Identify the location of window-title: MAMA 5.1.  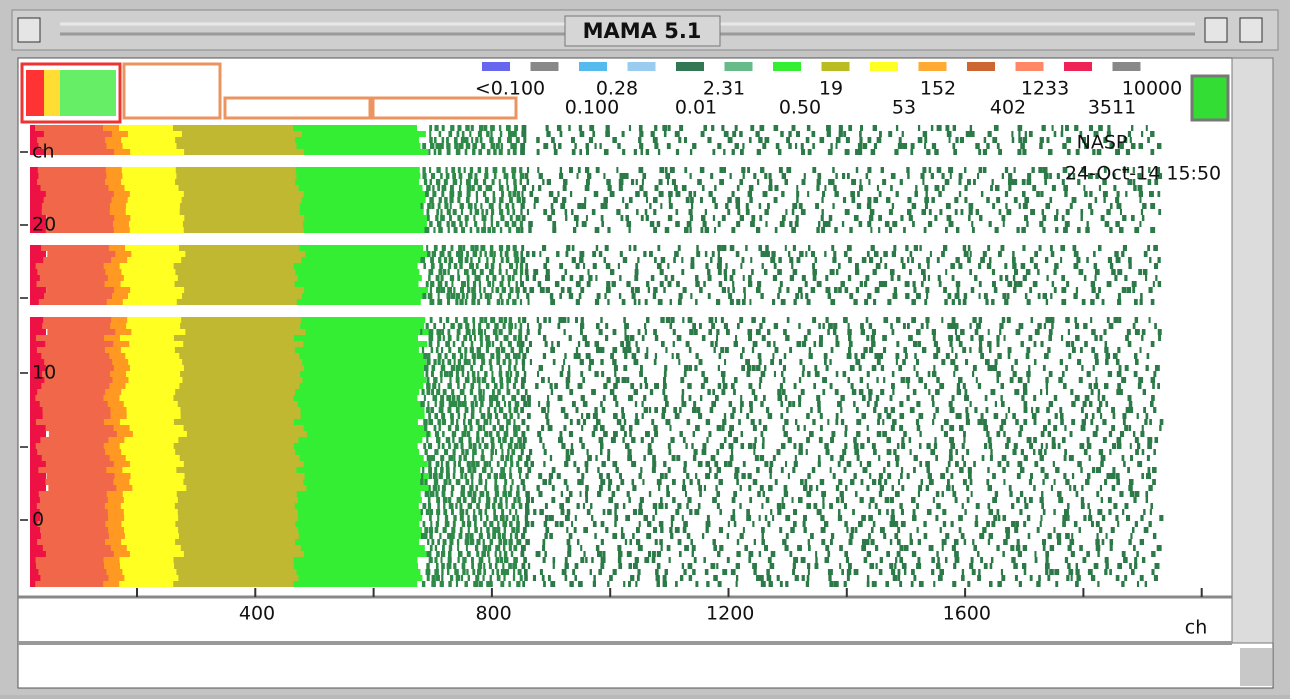
(642, 31).